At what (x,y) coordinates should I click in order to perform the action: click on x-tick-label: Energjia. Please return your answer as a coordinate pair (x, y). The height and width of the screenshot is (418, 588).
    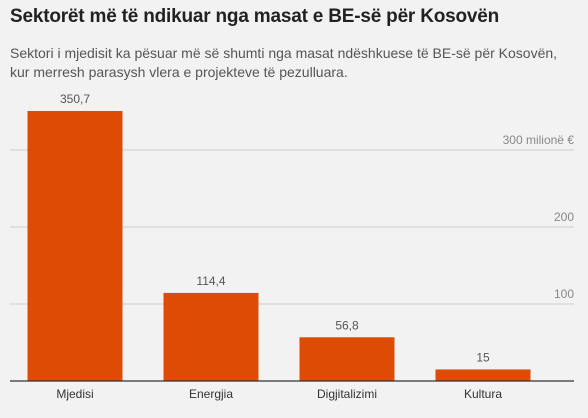
    Looking at the image, I should click on (211, 394).